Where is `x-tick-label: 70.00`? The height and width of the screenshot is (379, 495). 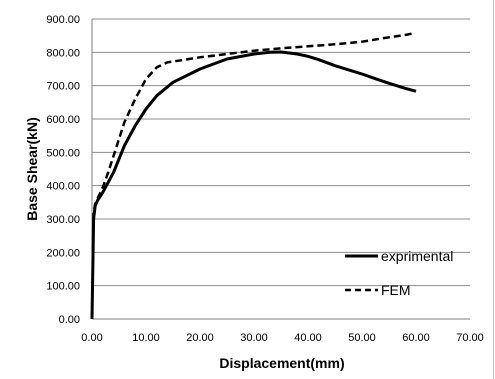
x-tick-label: 70.00 is located at coordinates (470, 338).